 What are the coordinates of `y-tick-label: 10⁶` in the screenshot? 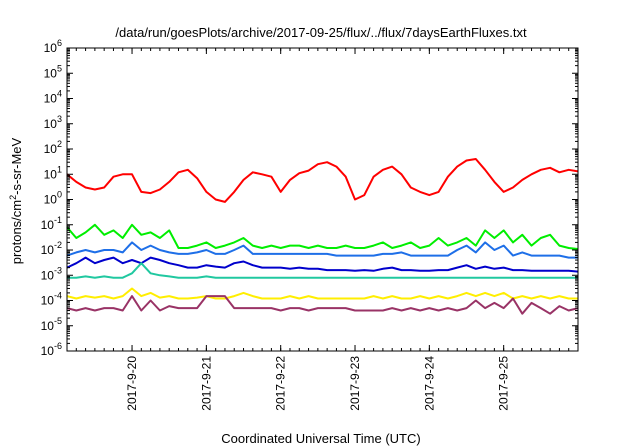 It's located at (53, 46).